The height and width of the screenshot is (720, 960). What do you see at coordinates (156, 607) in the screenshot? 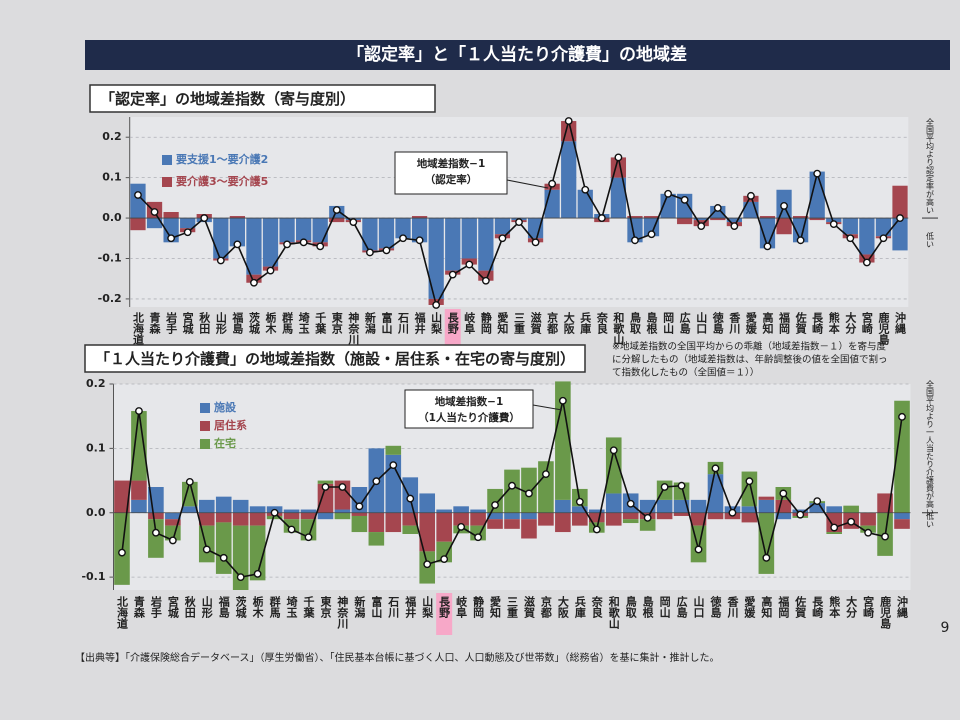
I see `x-tick-label: 岩手` at bounding box center [156, 607].